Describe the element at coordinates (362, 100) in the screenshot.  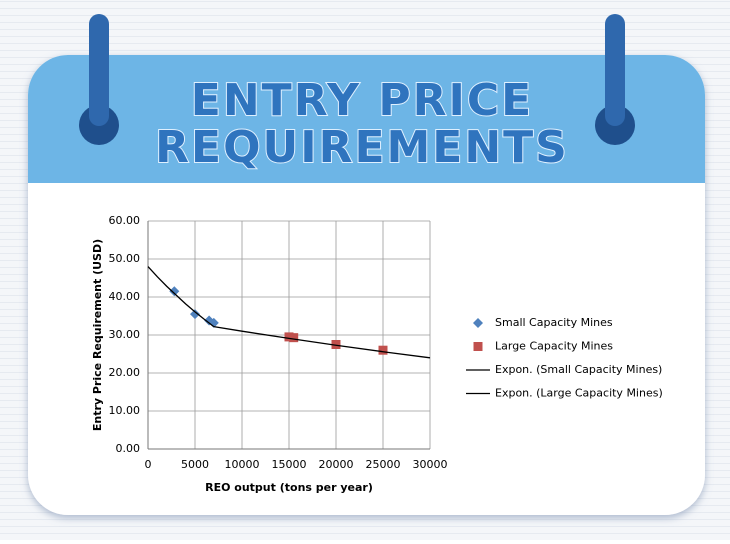
I see `title-line: ENTRY PRICE` at that location.